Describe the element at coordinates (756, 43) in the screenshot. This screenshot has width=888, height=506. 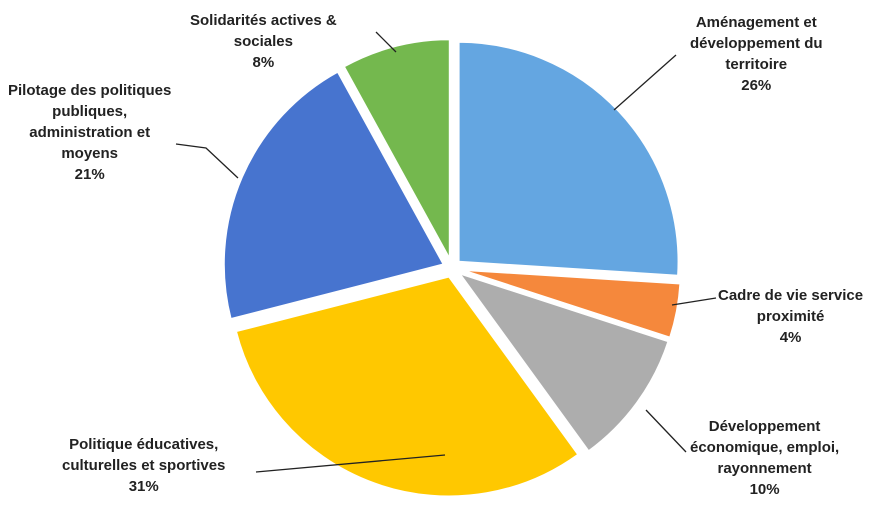
I see `slice-label-amenagement-line-2: développement du` at that location.